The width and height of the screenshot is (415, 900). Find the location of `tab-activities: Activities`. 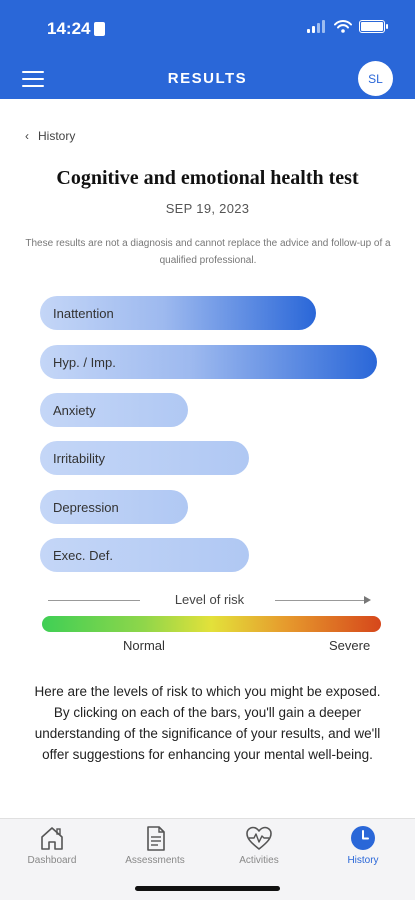

tab-activities: Activities is located at coordinates (259, 844).